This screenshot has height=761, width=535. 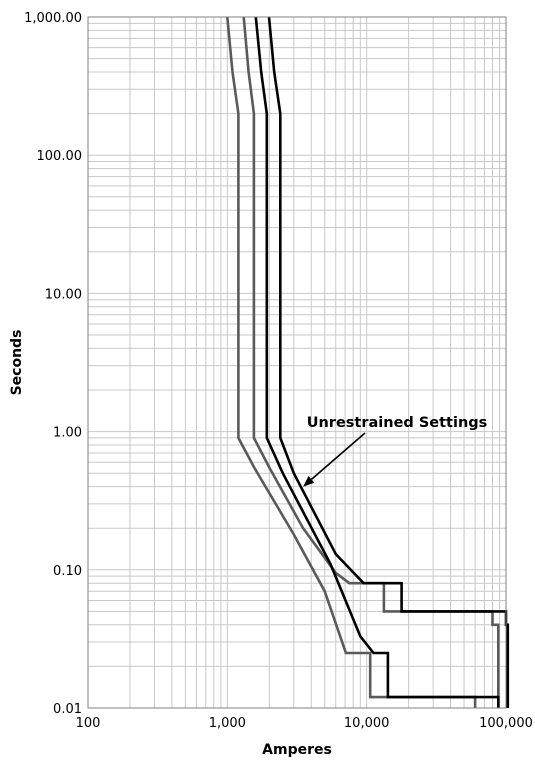 What do you see at coordinates (297, 750) in the screenshot?
I see `x-axis-title: Amperes` at bounding box center [297, 750].